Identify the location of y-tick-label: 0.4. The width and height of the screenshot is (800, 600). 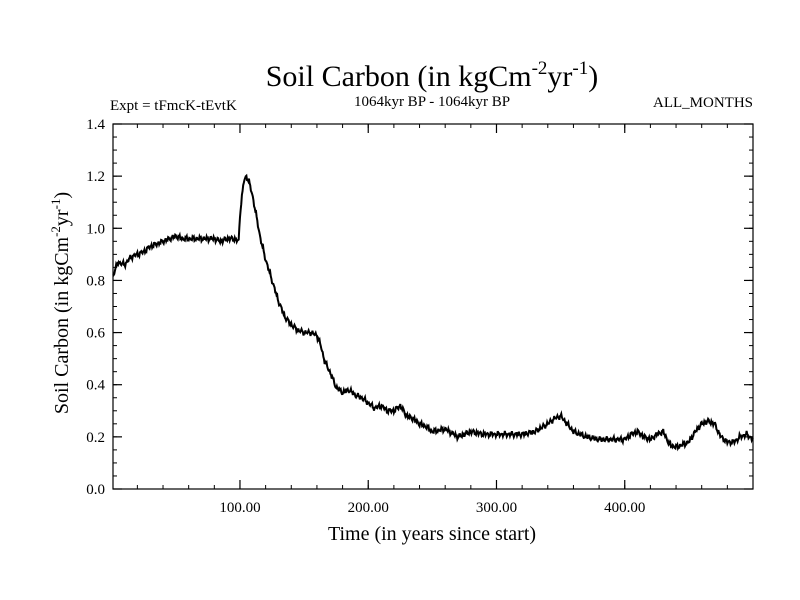
(95, 386).